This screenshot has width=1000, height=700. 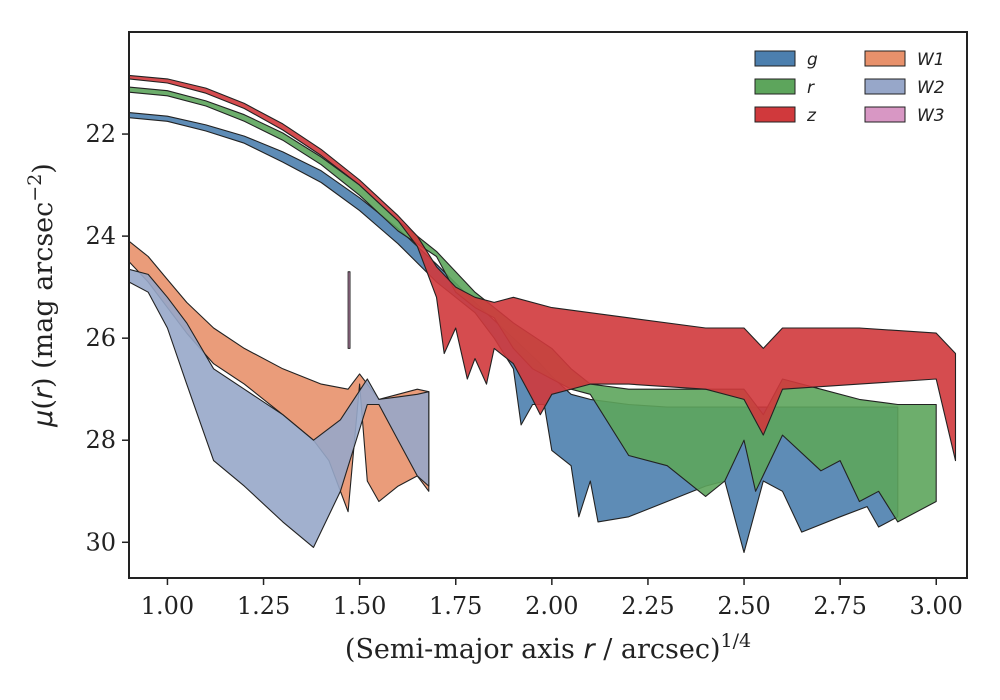 What do you see at coordinates (100, 236) in the screenshot?
I see `y-tick-label: 24` at bounding box center [100, 236].